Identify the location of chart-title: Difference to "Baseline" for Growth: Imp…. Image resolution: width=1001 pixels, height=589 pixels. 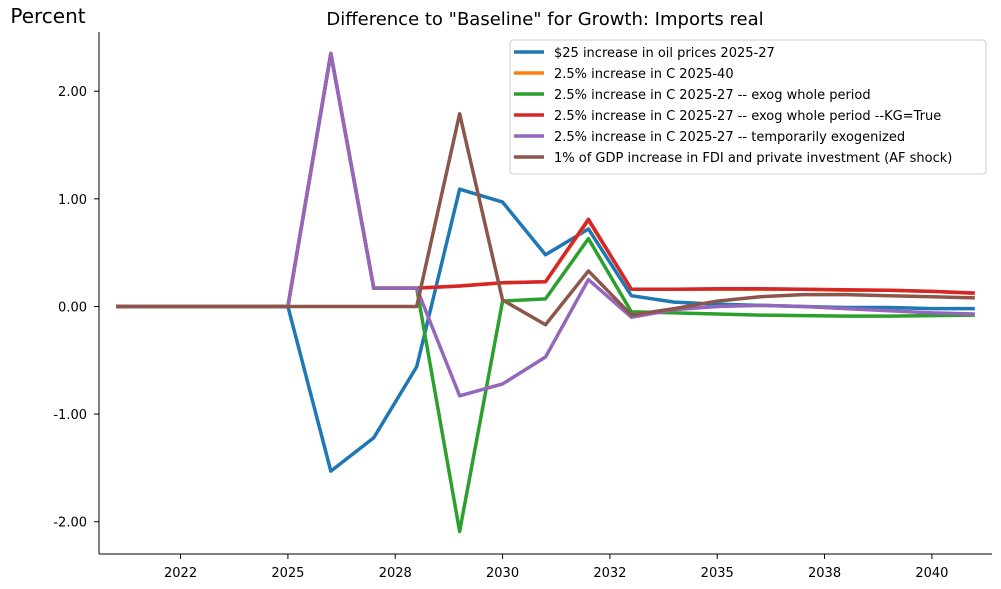
(544, 19).